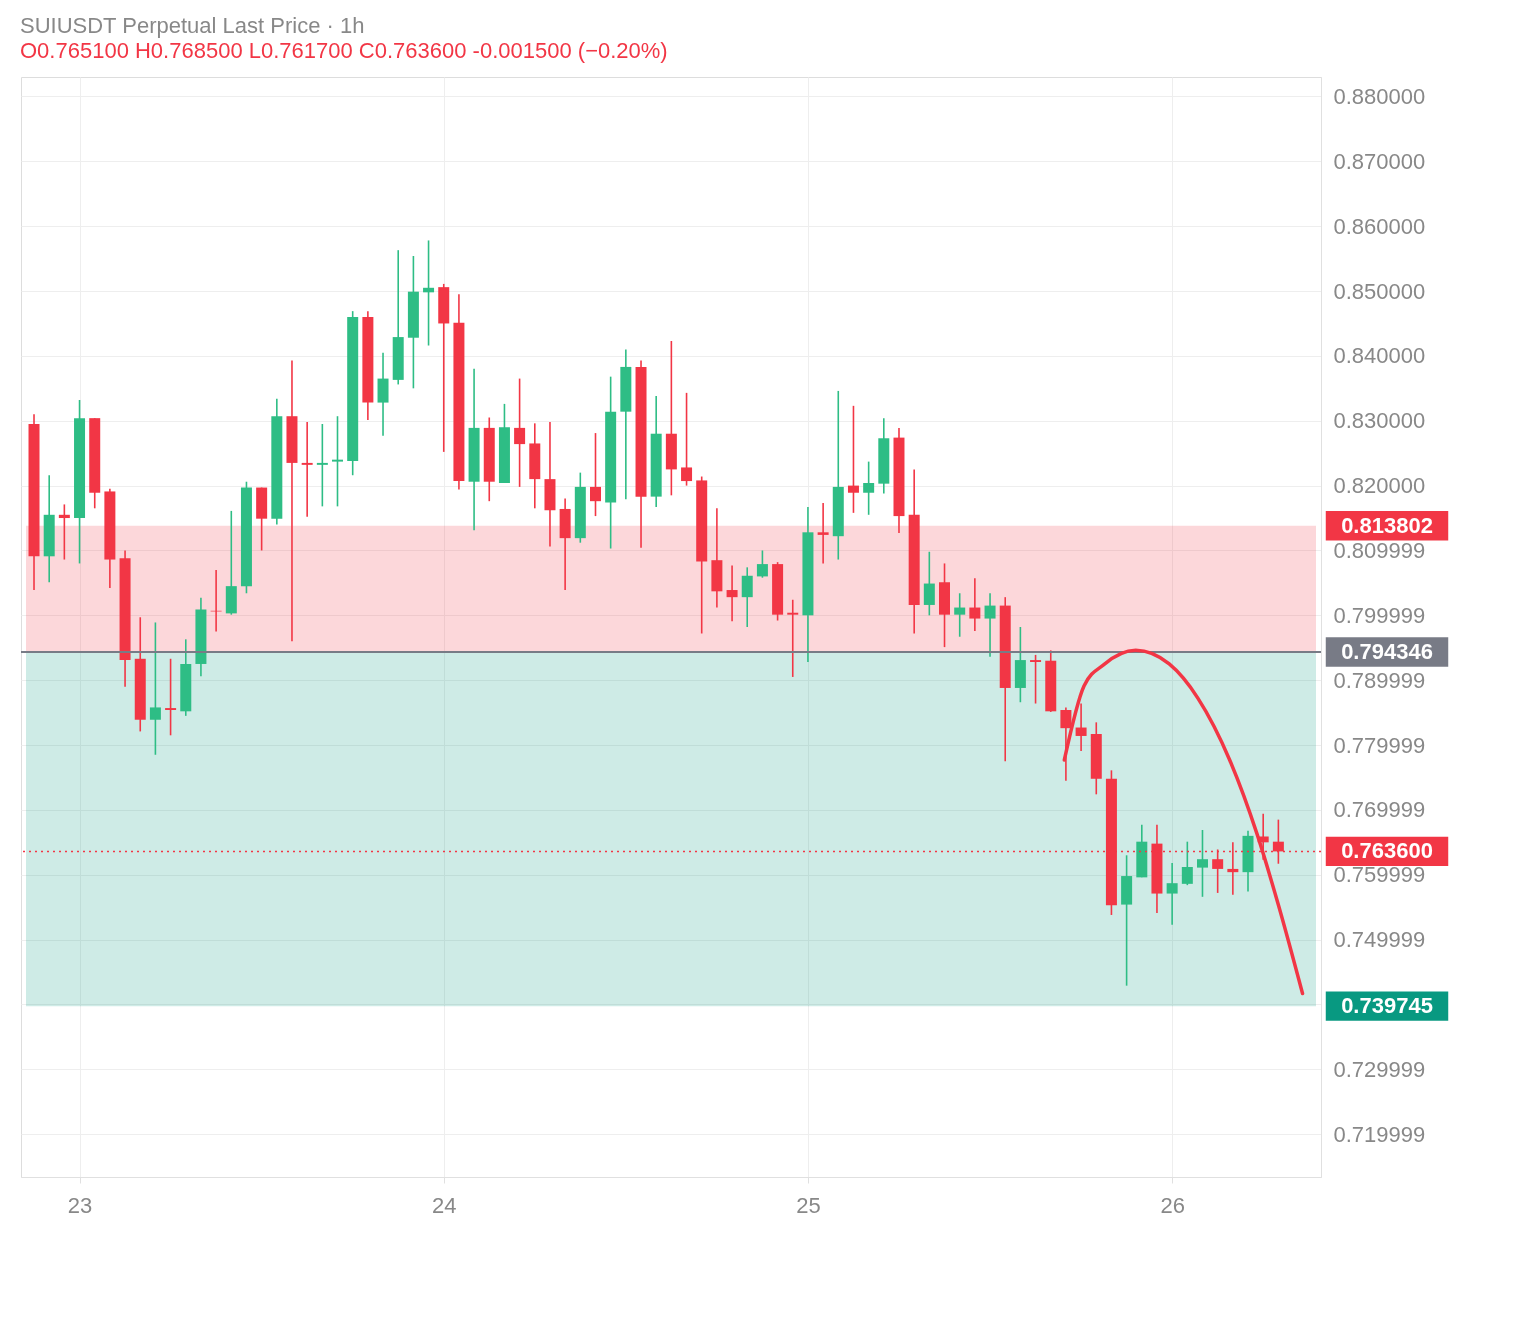 This screenshot has width=1516, height=1334. What do you see at coordinates (808, 1205) in the screenshot?
I see `x-tick-label: 25` at bounding box center [808, 1205].